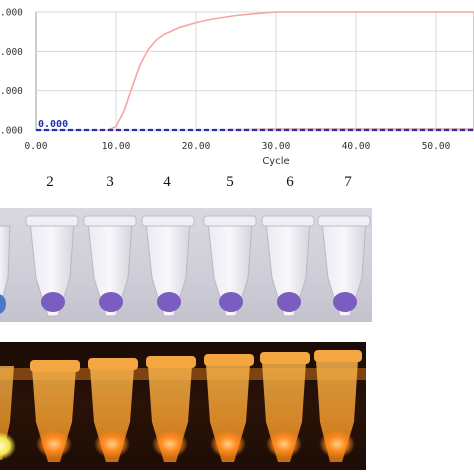 This screenshot has height=474, width=474. Describe the element at coordinates (110, 182) in the screenshot. I see `lane-number: 3` at that location.